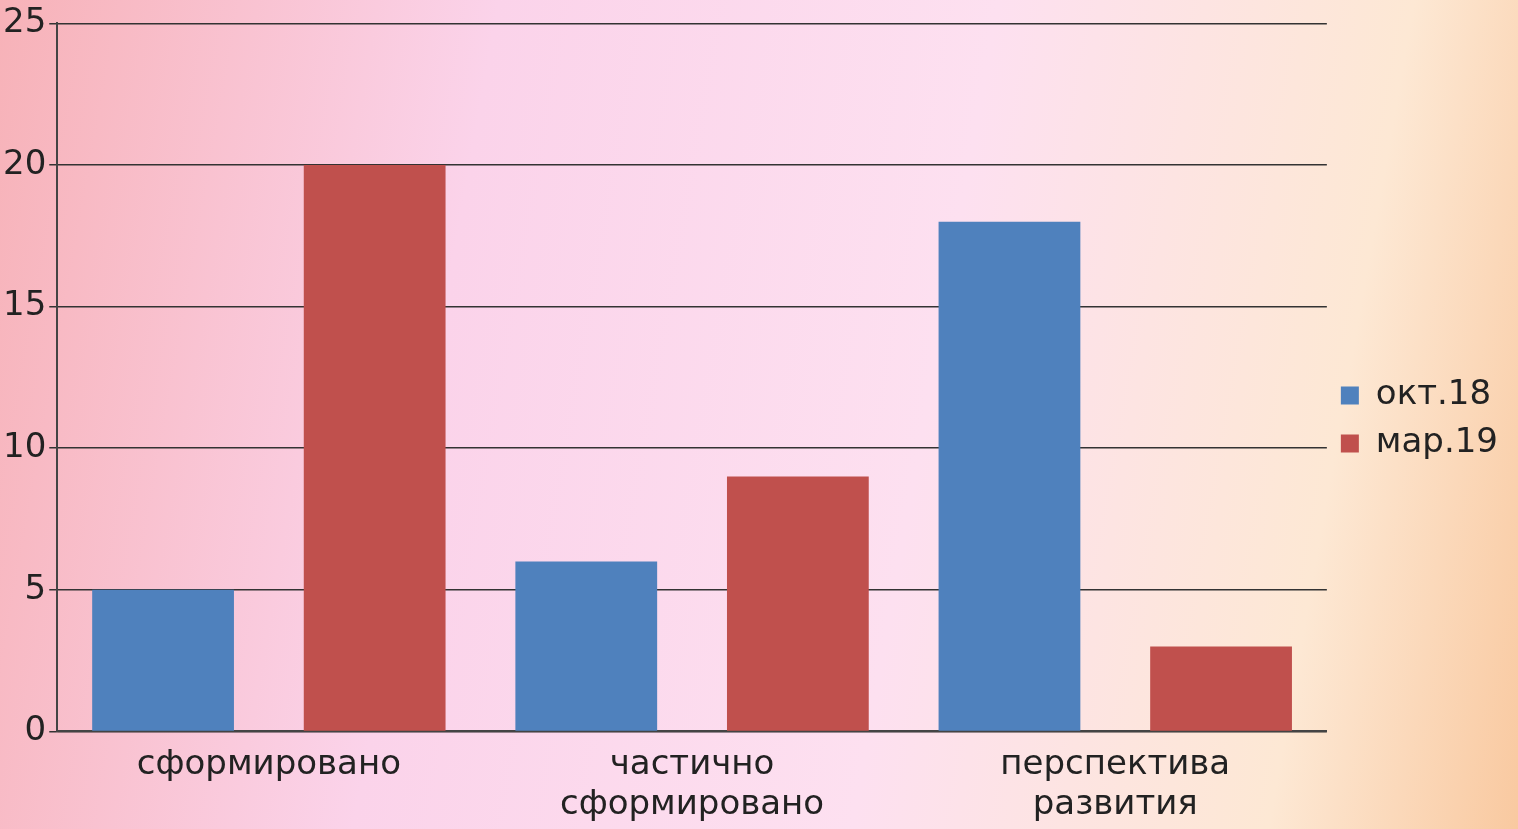 The height and width of the screenshot is (829, 1518). Describe the element at coordinates (35, 586) in the screenshot. I see `y-tick-label: 5` at that location.